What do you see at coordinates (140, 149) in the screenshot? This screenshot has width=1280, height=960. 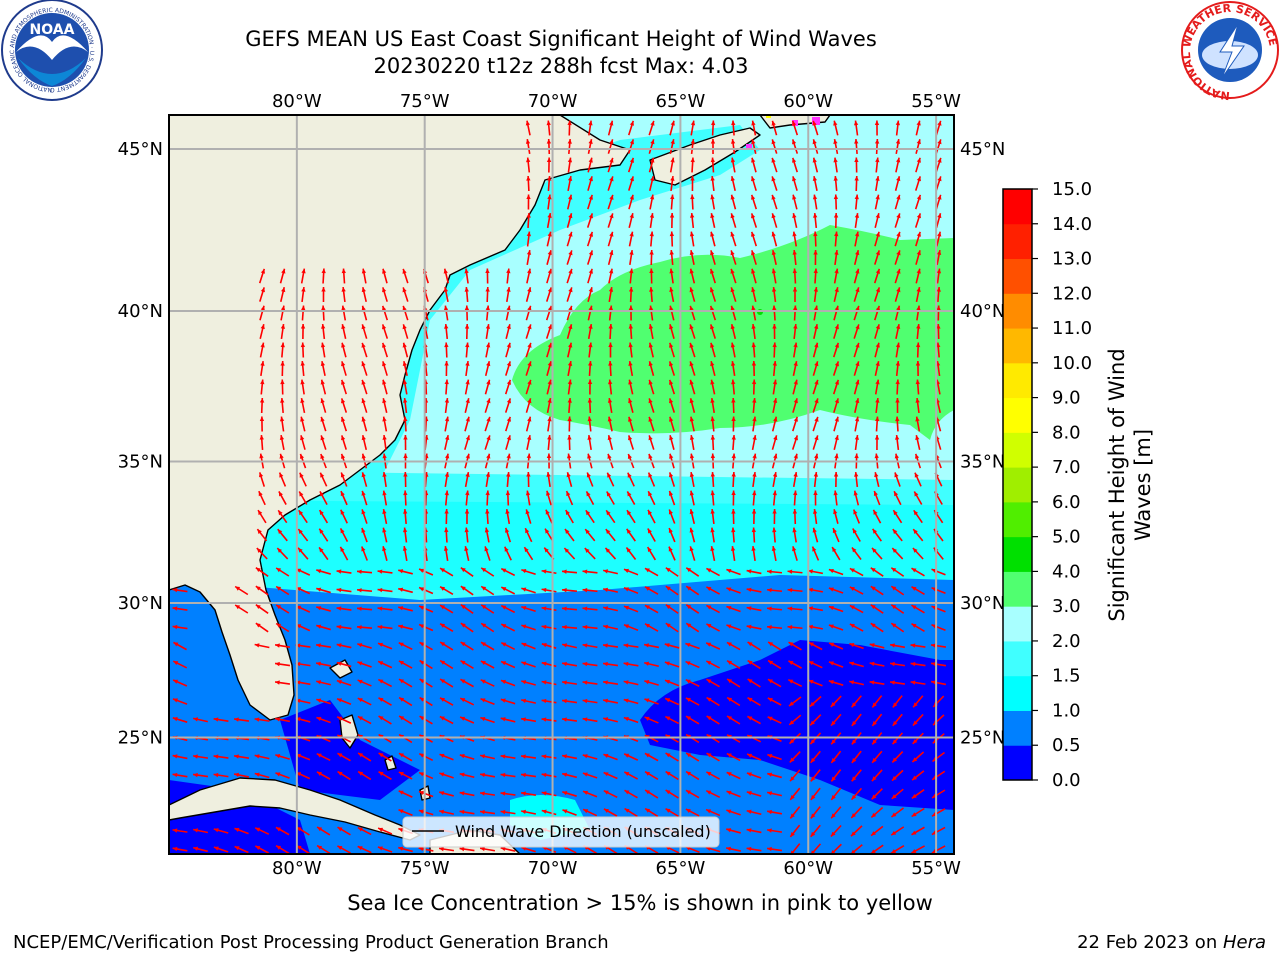 I see `lat-tick-label-left: 45°N` at bounding box center [140, 149].